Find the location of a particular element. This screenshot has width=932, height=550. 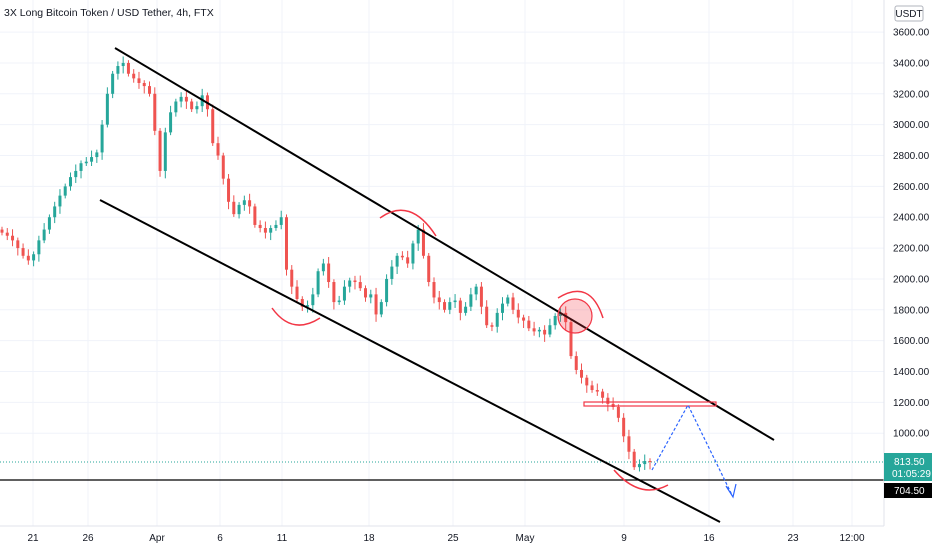

resistance-zone is located at coordinates (650, 404).